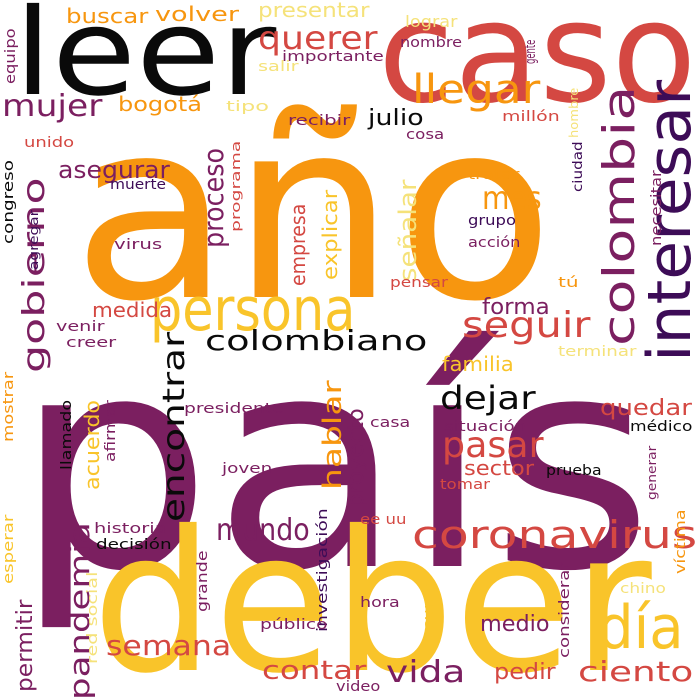  What do you see at coordinates (11, 56) in the screenshot?
I see `word-equipo: equipo` at bounding box center [11, 56].